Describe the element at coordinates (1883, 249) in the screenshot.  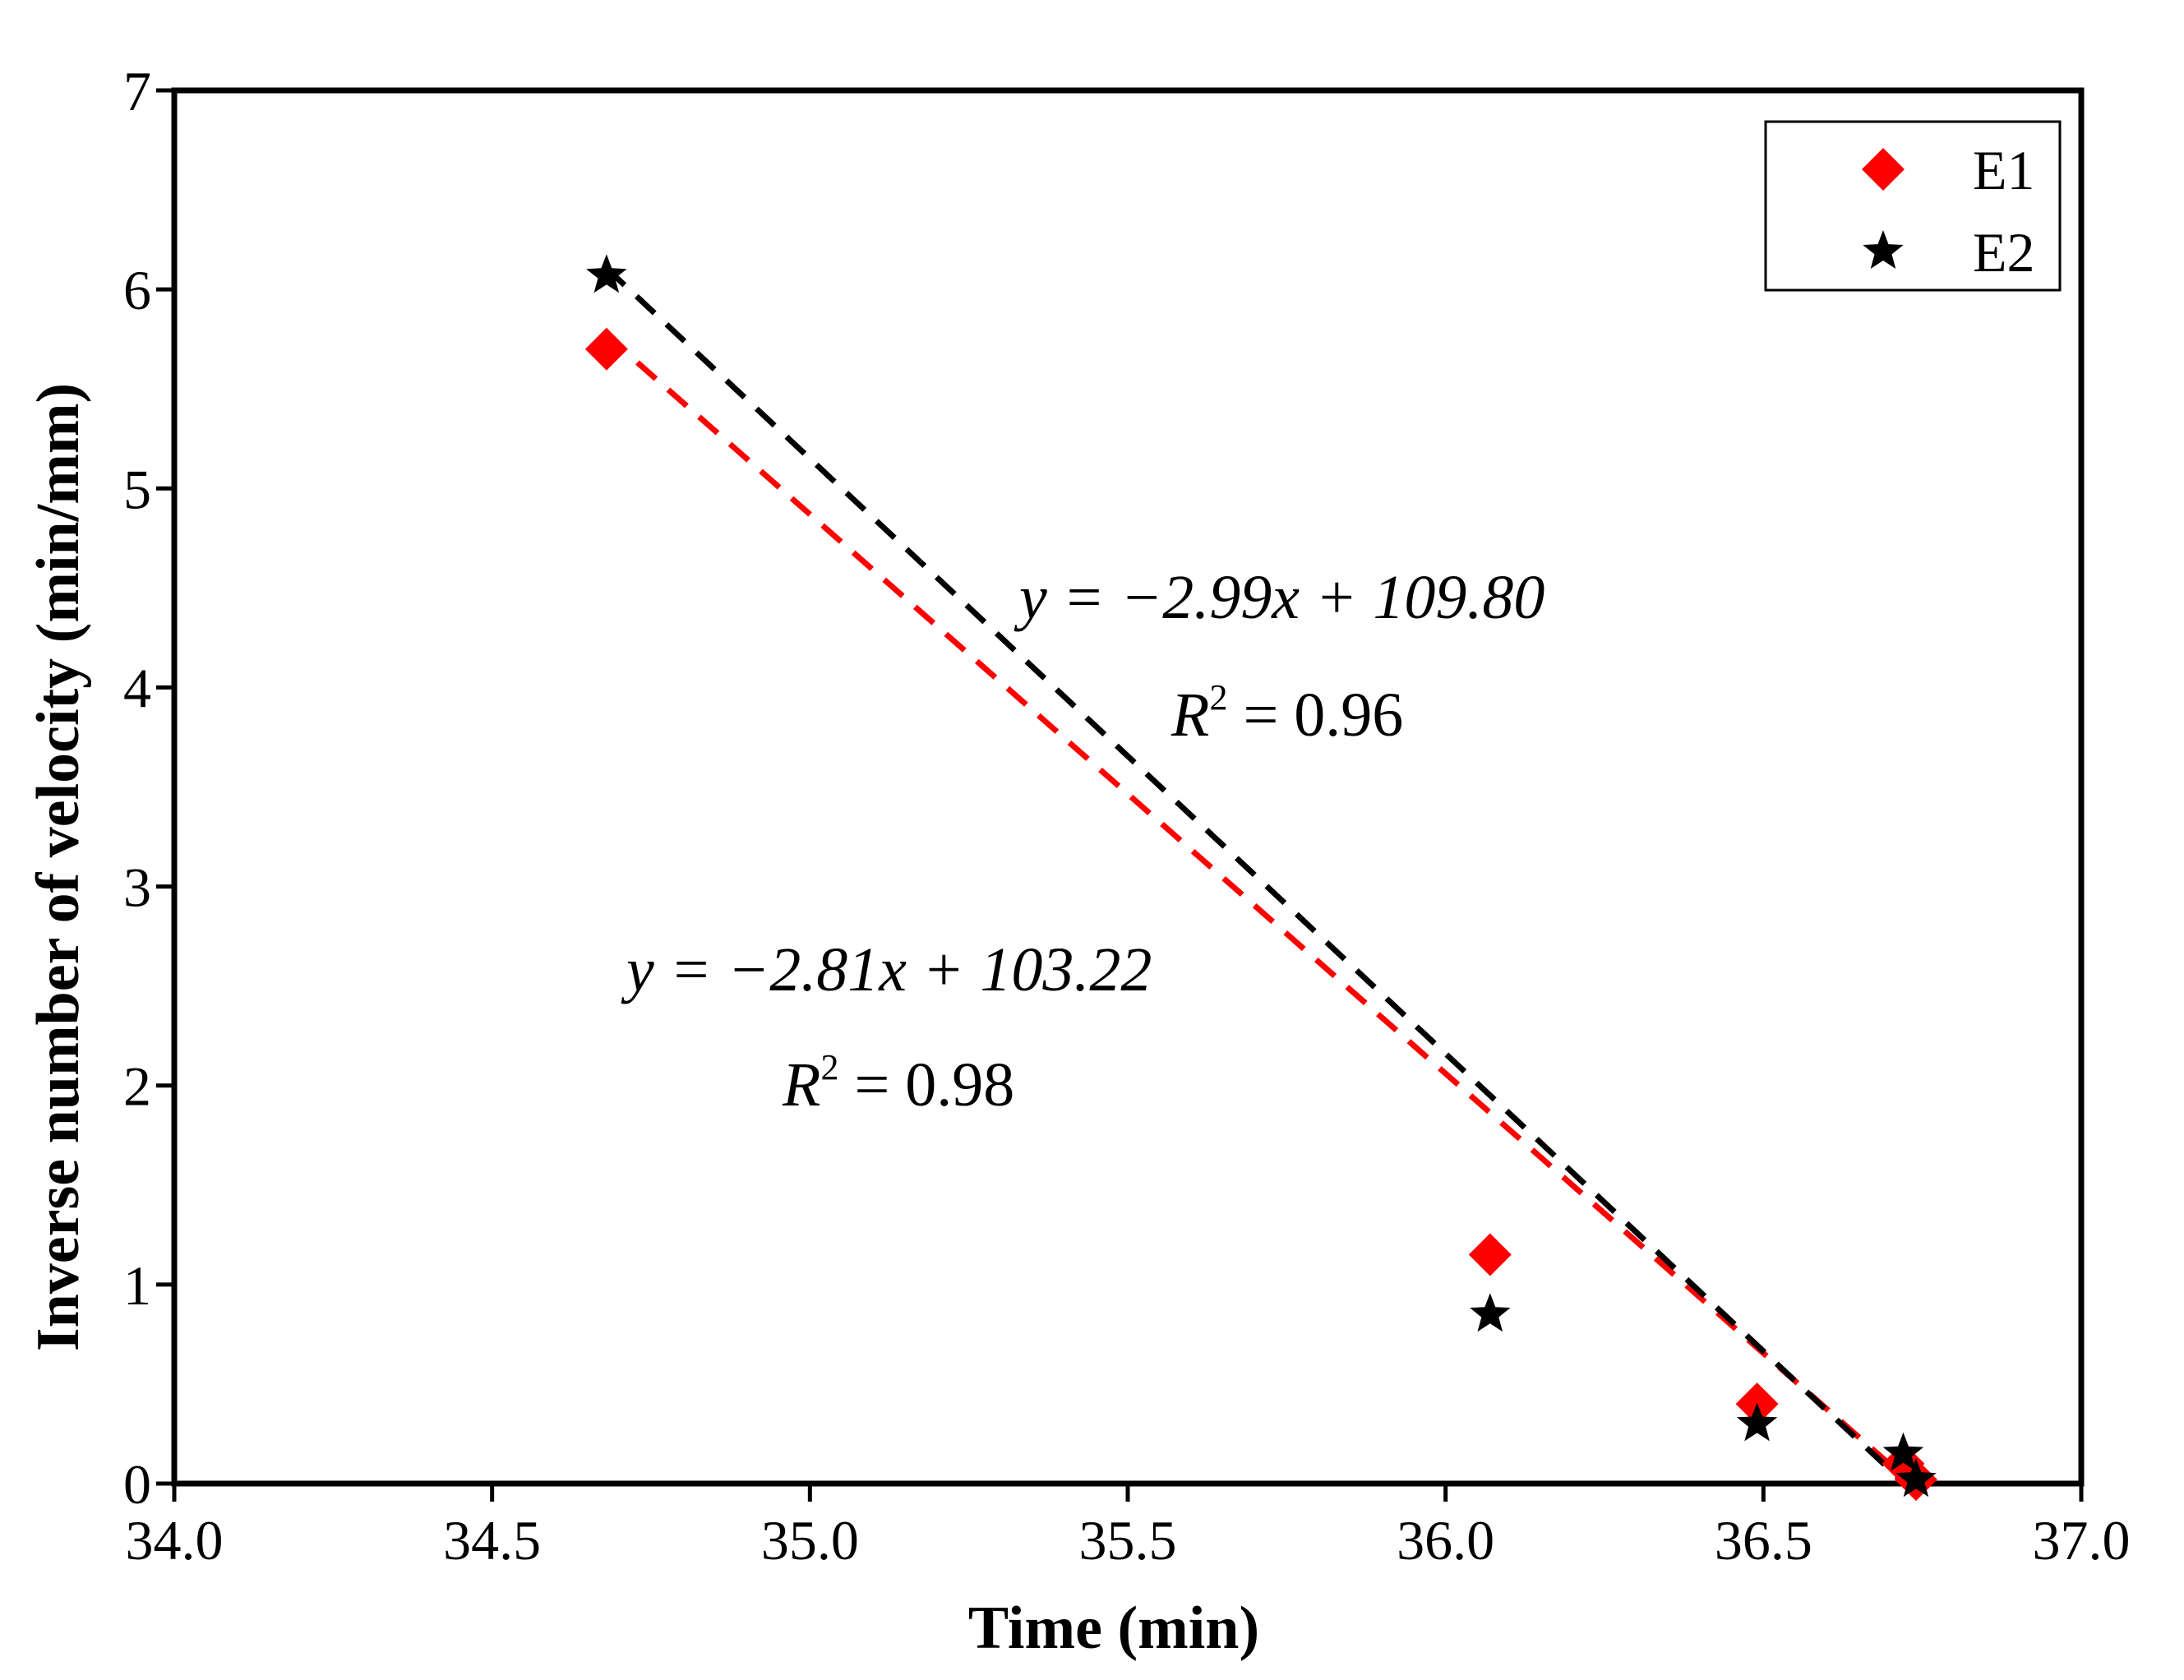
I see `legend-marker-e2` at that location.